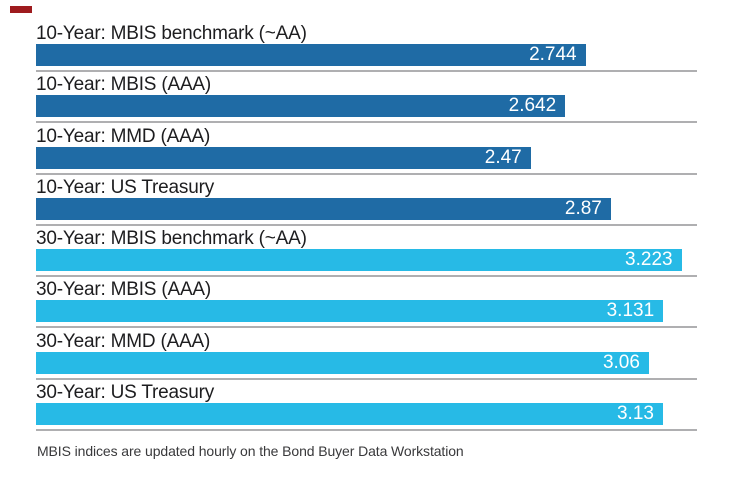 The width and height of the screenshot is (740, 482). What do you see at coordinates (171, 239) in the screenshot?
I see `bar-label: 30-Year: MBIS benchmark (~AA)` at bounding box center [171, 239].